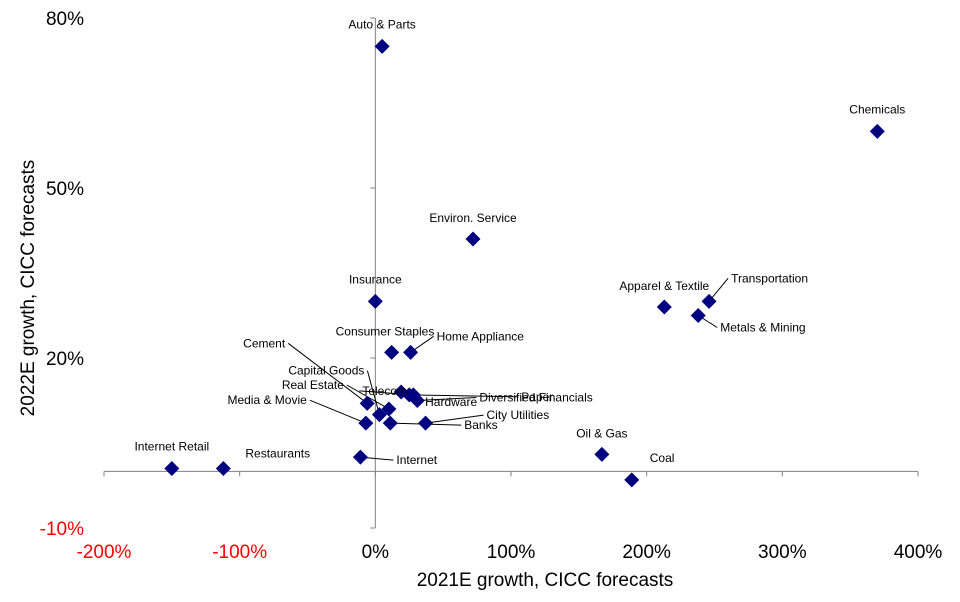  I want to click on data-point-media-movie, so click(366, 423).